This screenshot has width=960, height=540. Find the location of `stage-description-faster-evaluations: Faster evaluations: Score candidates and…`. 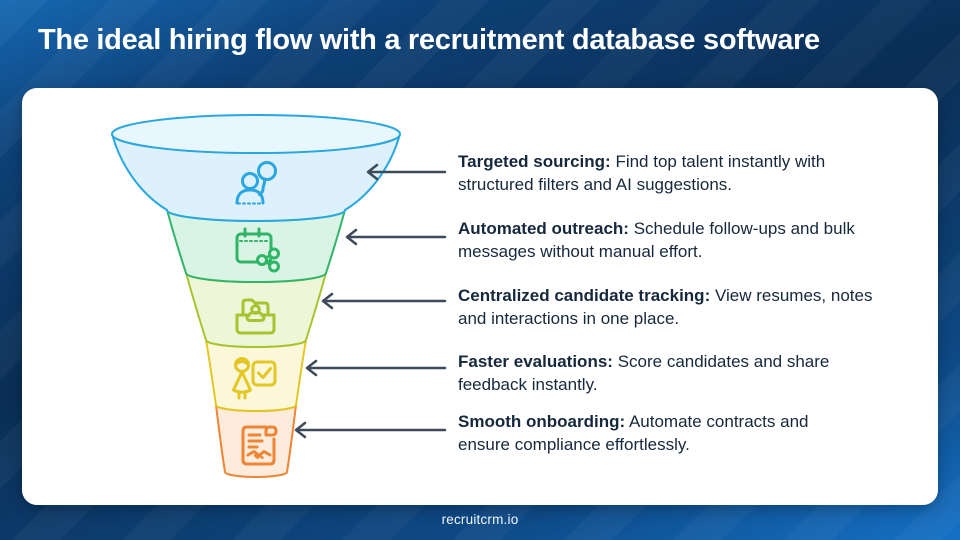

stage-description-faster-evaluations: Faster evaluations: Score candidates and… is located at coordinates (673, 373).